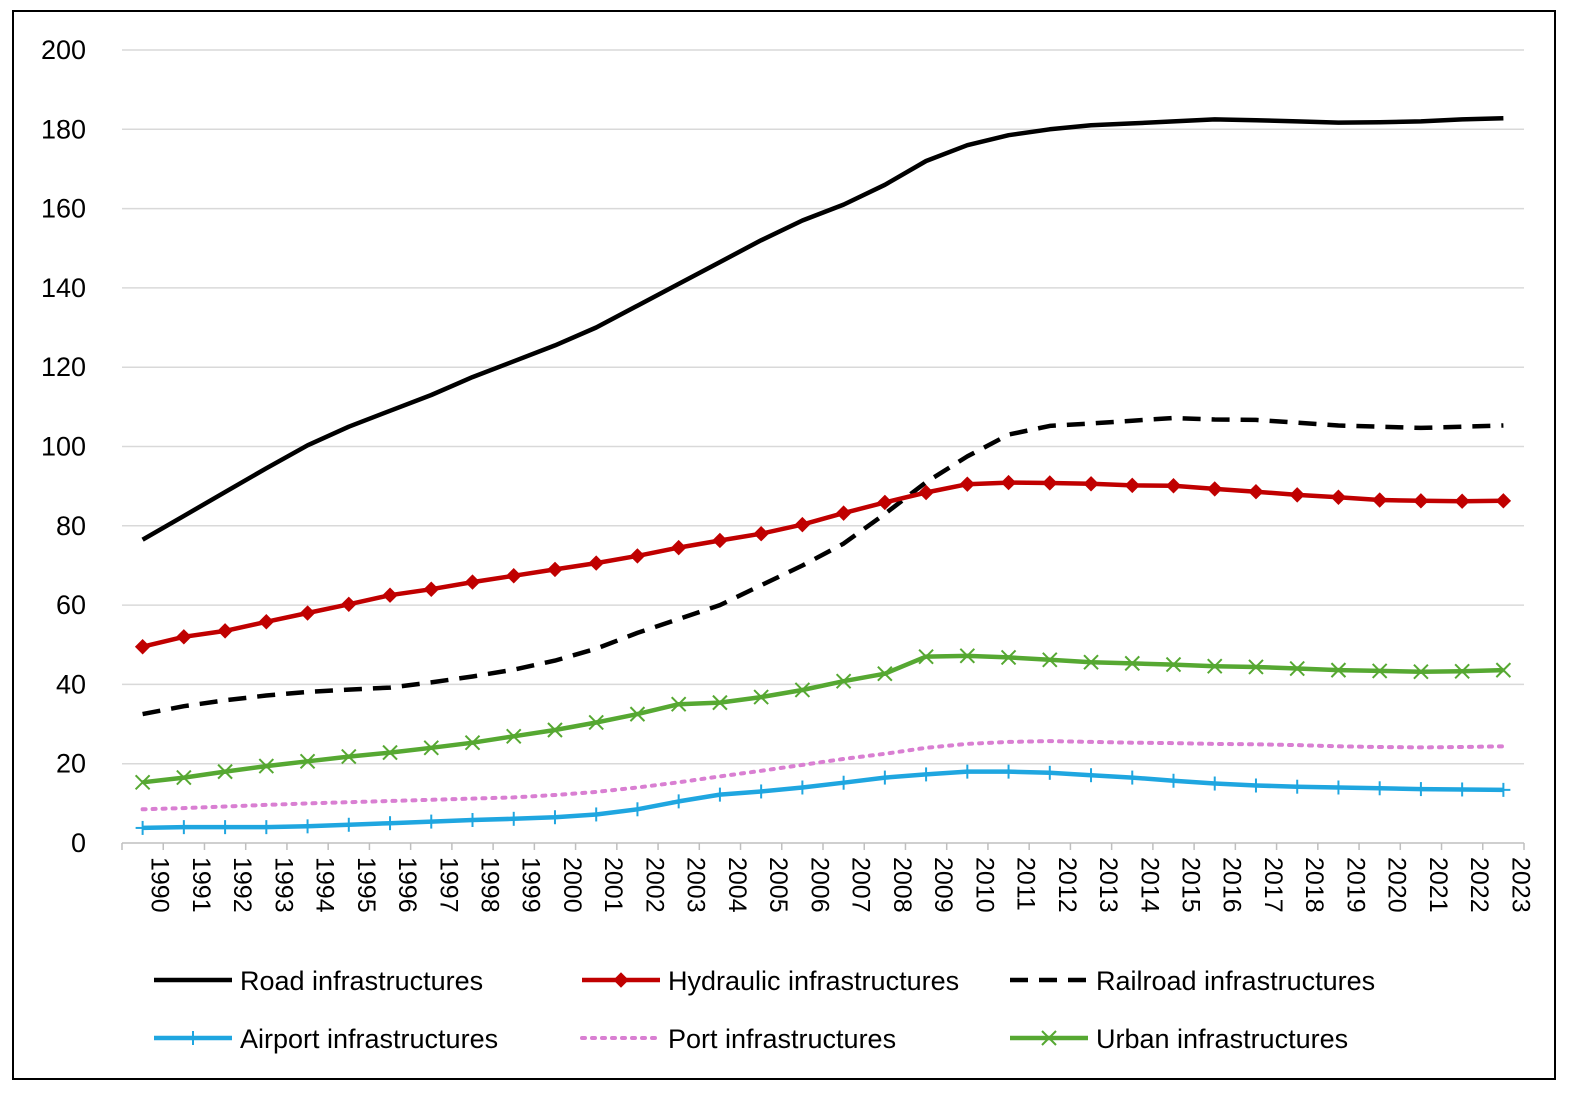  I want to click on x-tick-label: 1990, so click(160, 885).